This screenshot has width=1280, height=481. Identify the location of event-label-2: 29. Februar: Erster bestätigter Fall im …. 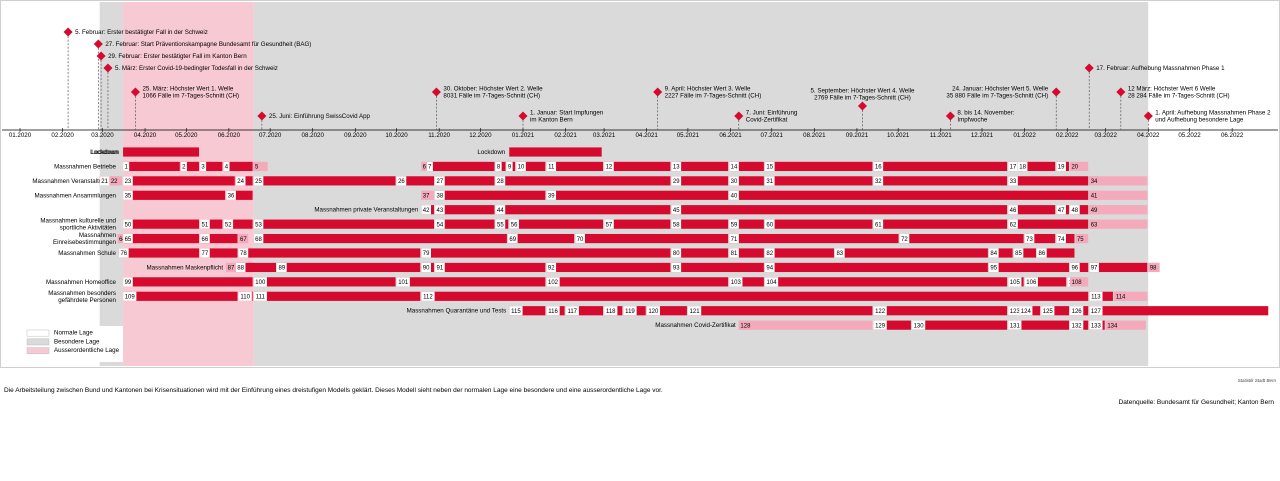
(177, 56).